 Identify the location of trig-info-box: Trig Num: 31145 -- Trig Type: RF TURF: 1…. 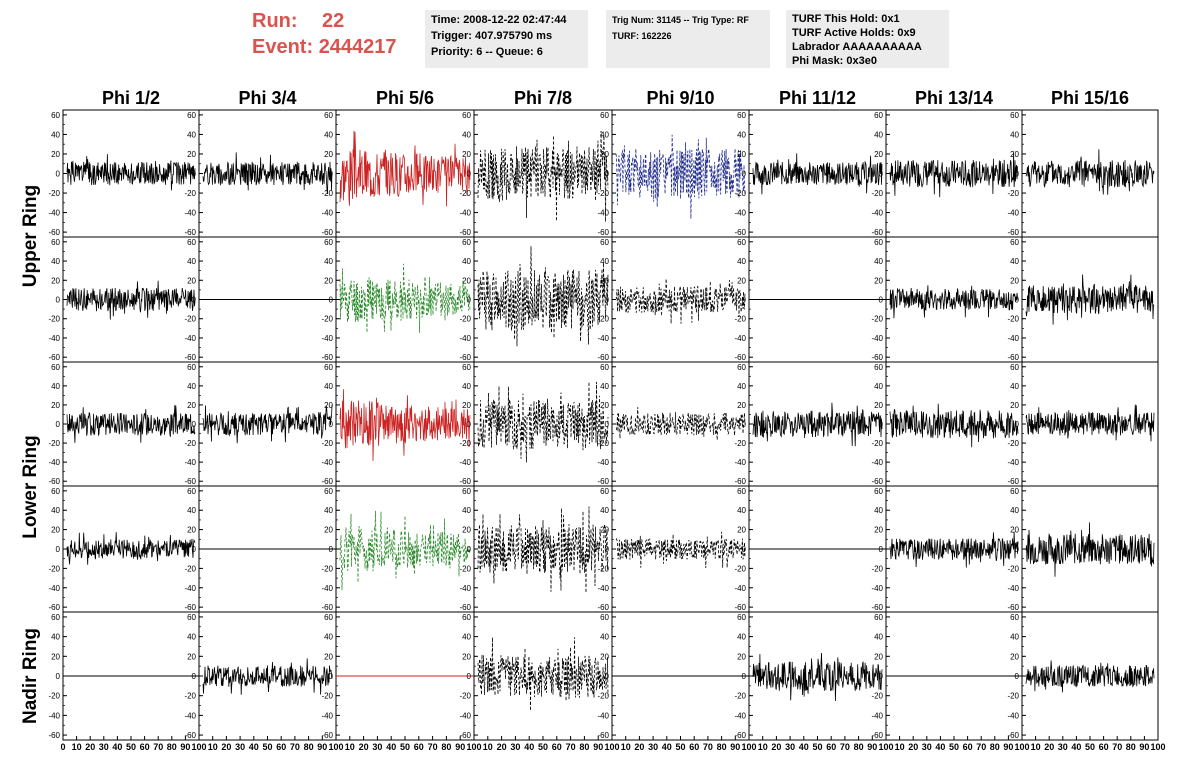
(688, 39).